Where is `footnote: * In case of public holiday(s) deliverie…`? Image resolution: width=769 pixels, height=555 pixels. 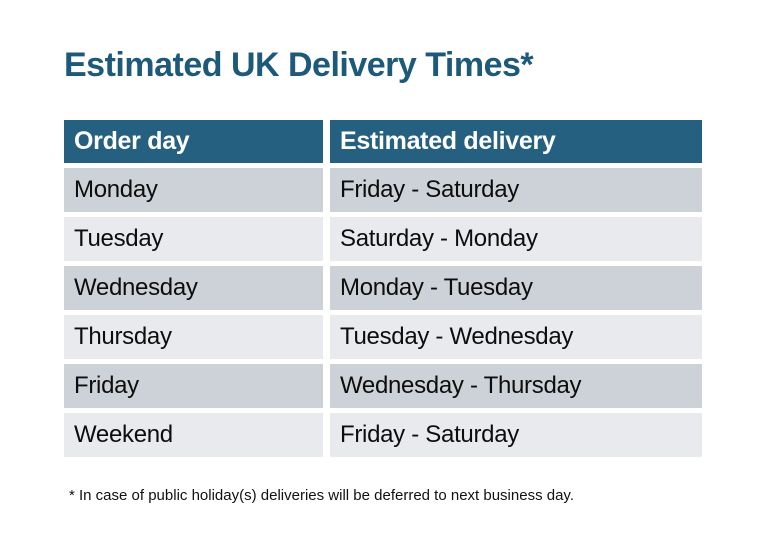 footnote: * In case of public holiday(s) deliverie… is located at coordinates (321, 495).